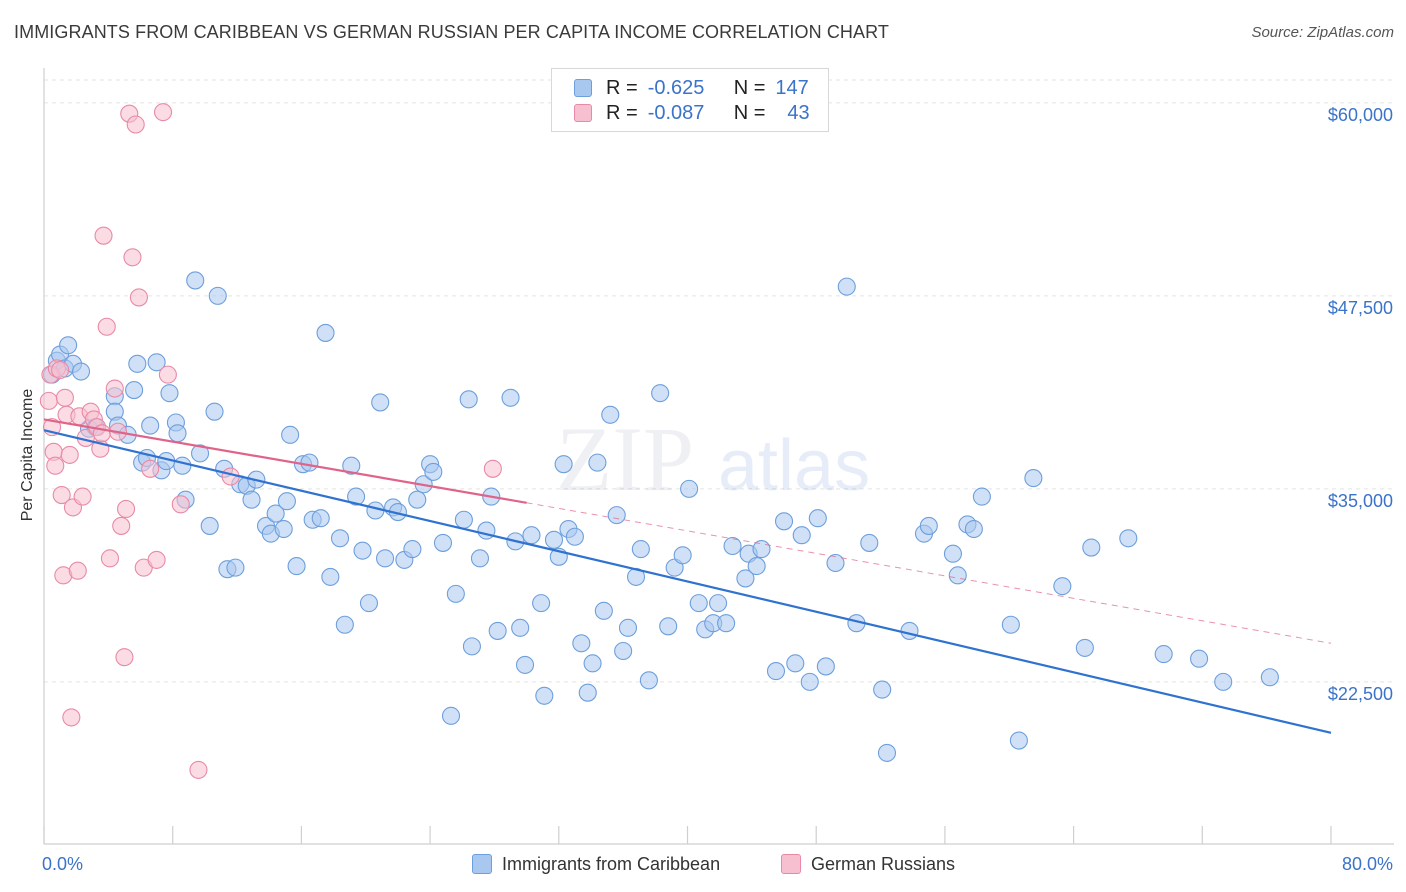 The width and height of the screenshot is (1406, 892). What do you see at coordinates (611, 863) in the screenshot?
I see `bottom-legend-label-caribbean: Immigrants from Caribbean` at bounding box center [611, 863].